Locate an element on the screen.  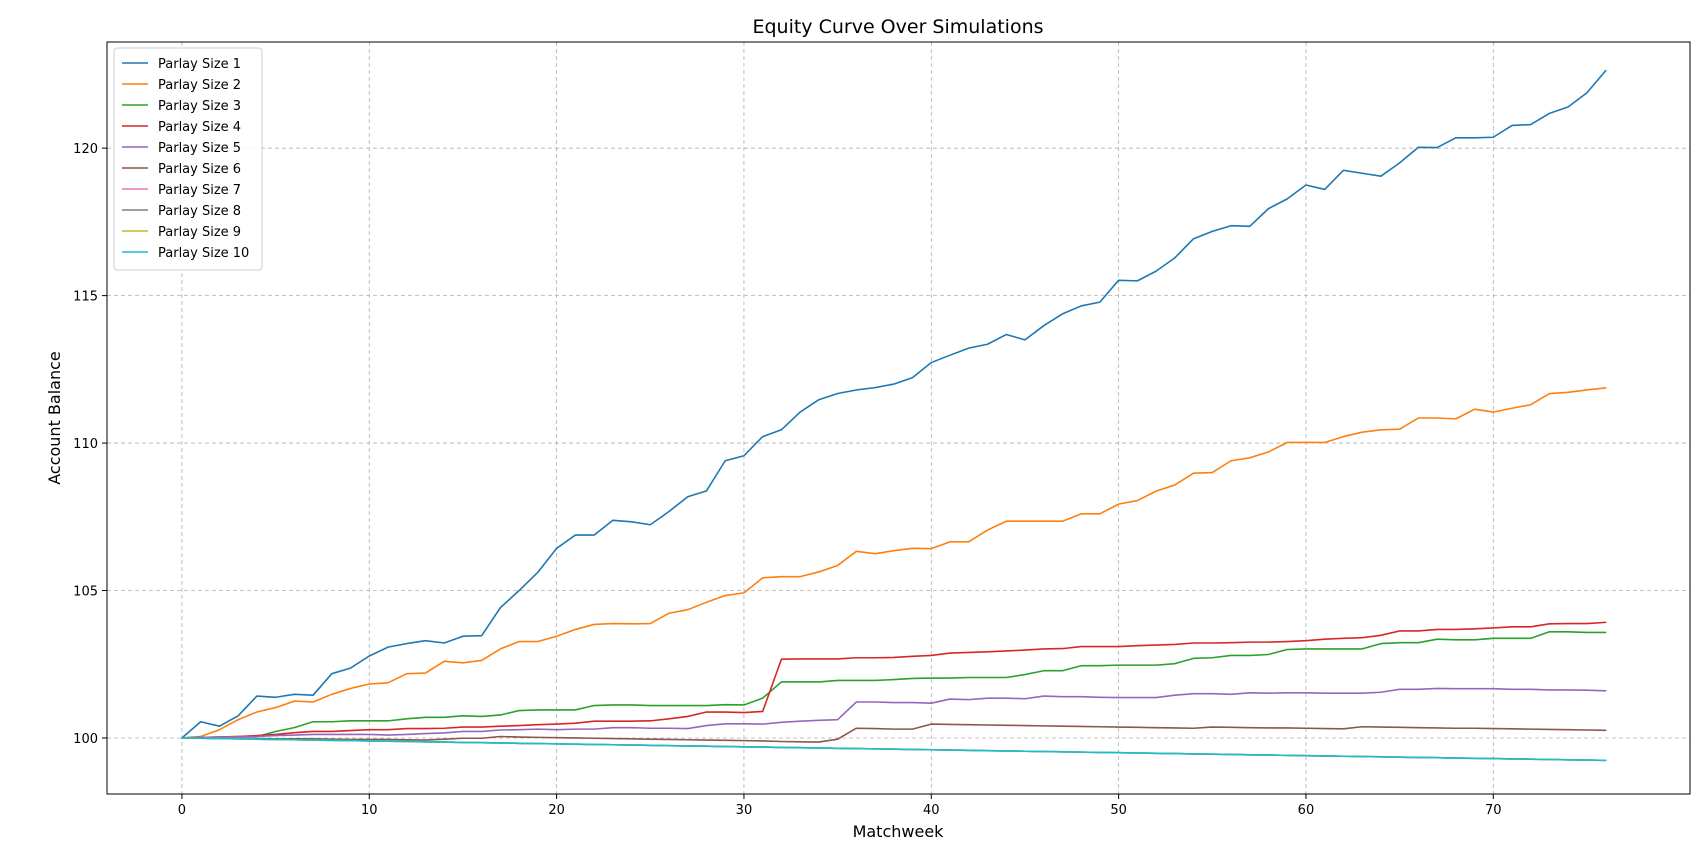
x-tick-label: 40 is located at coordinates (931, 810).